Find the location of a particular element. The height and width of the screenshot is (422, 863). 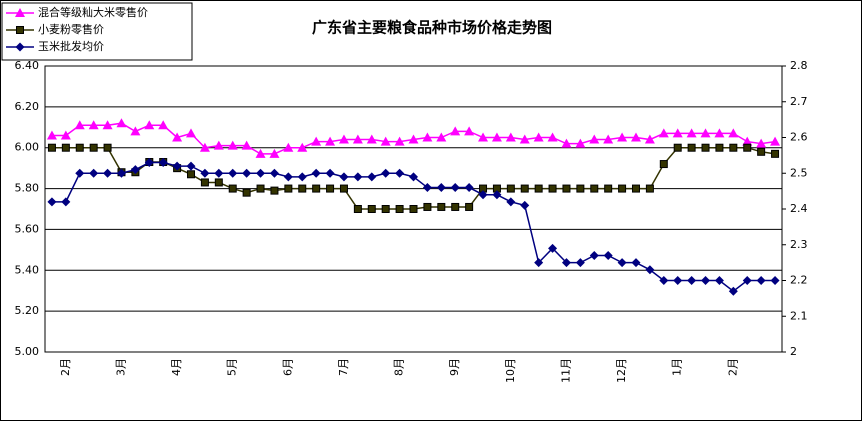

chart-title: 广东省主要粮食品种市场价格走势图 is located at coordinates (432, 28).